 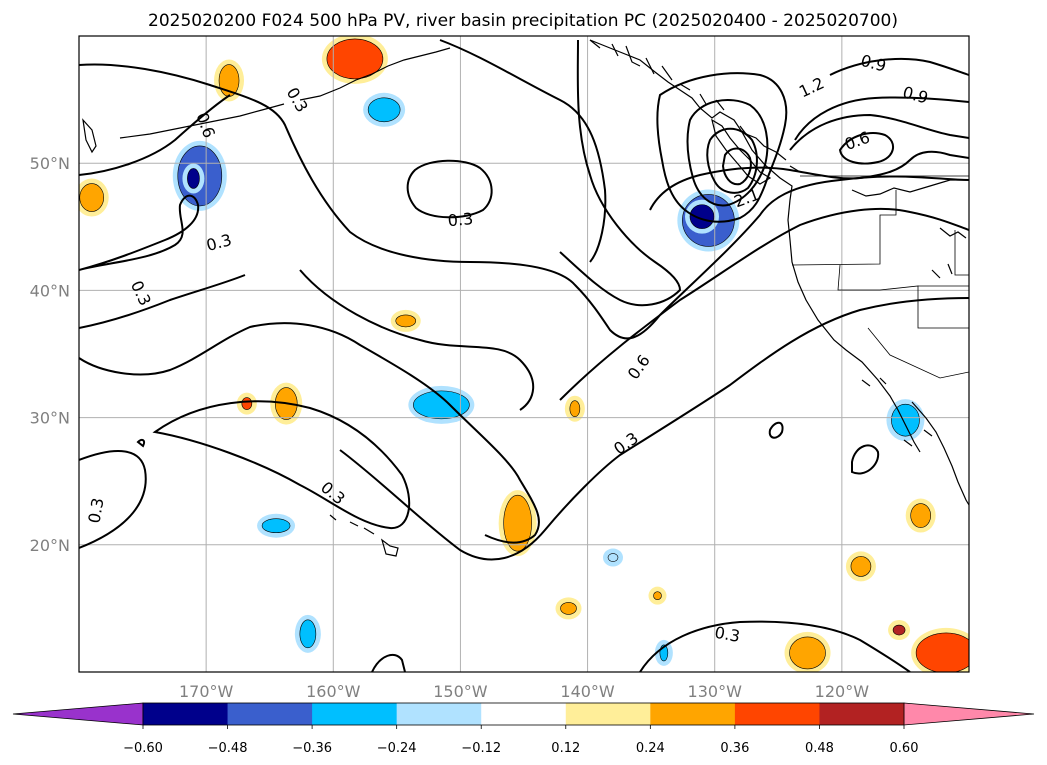 I want to click on colorbar-frame, so click(x=523, y=714).